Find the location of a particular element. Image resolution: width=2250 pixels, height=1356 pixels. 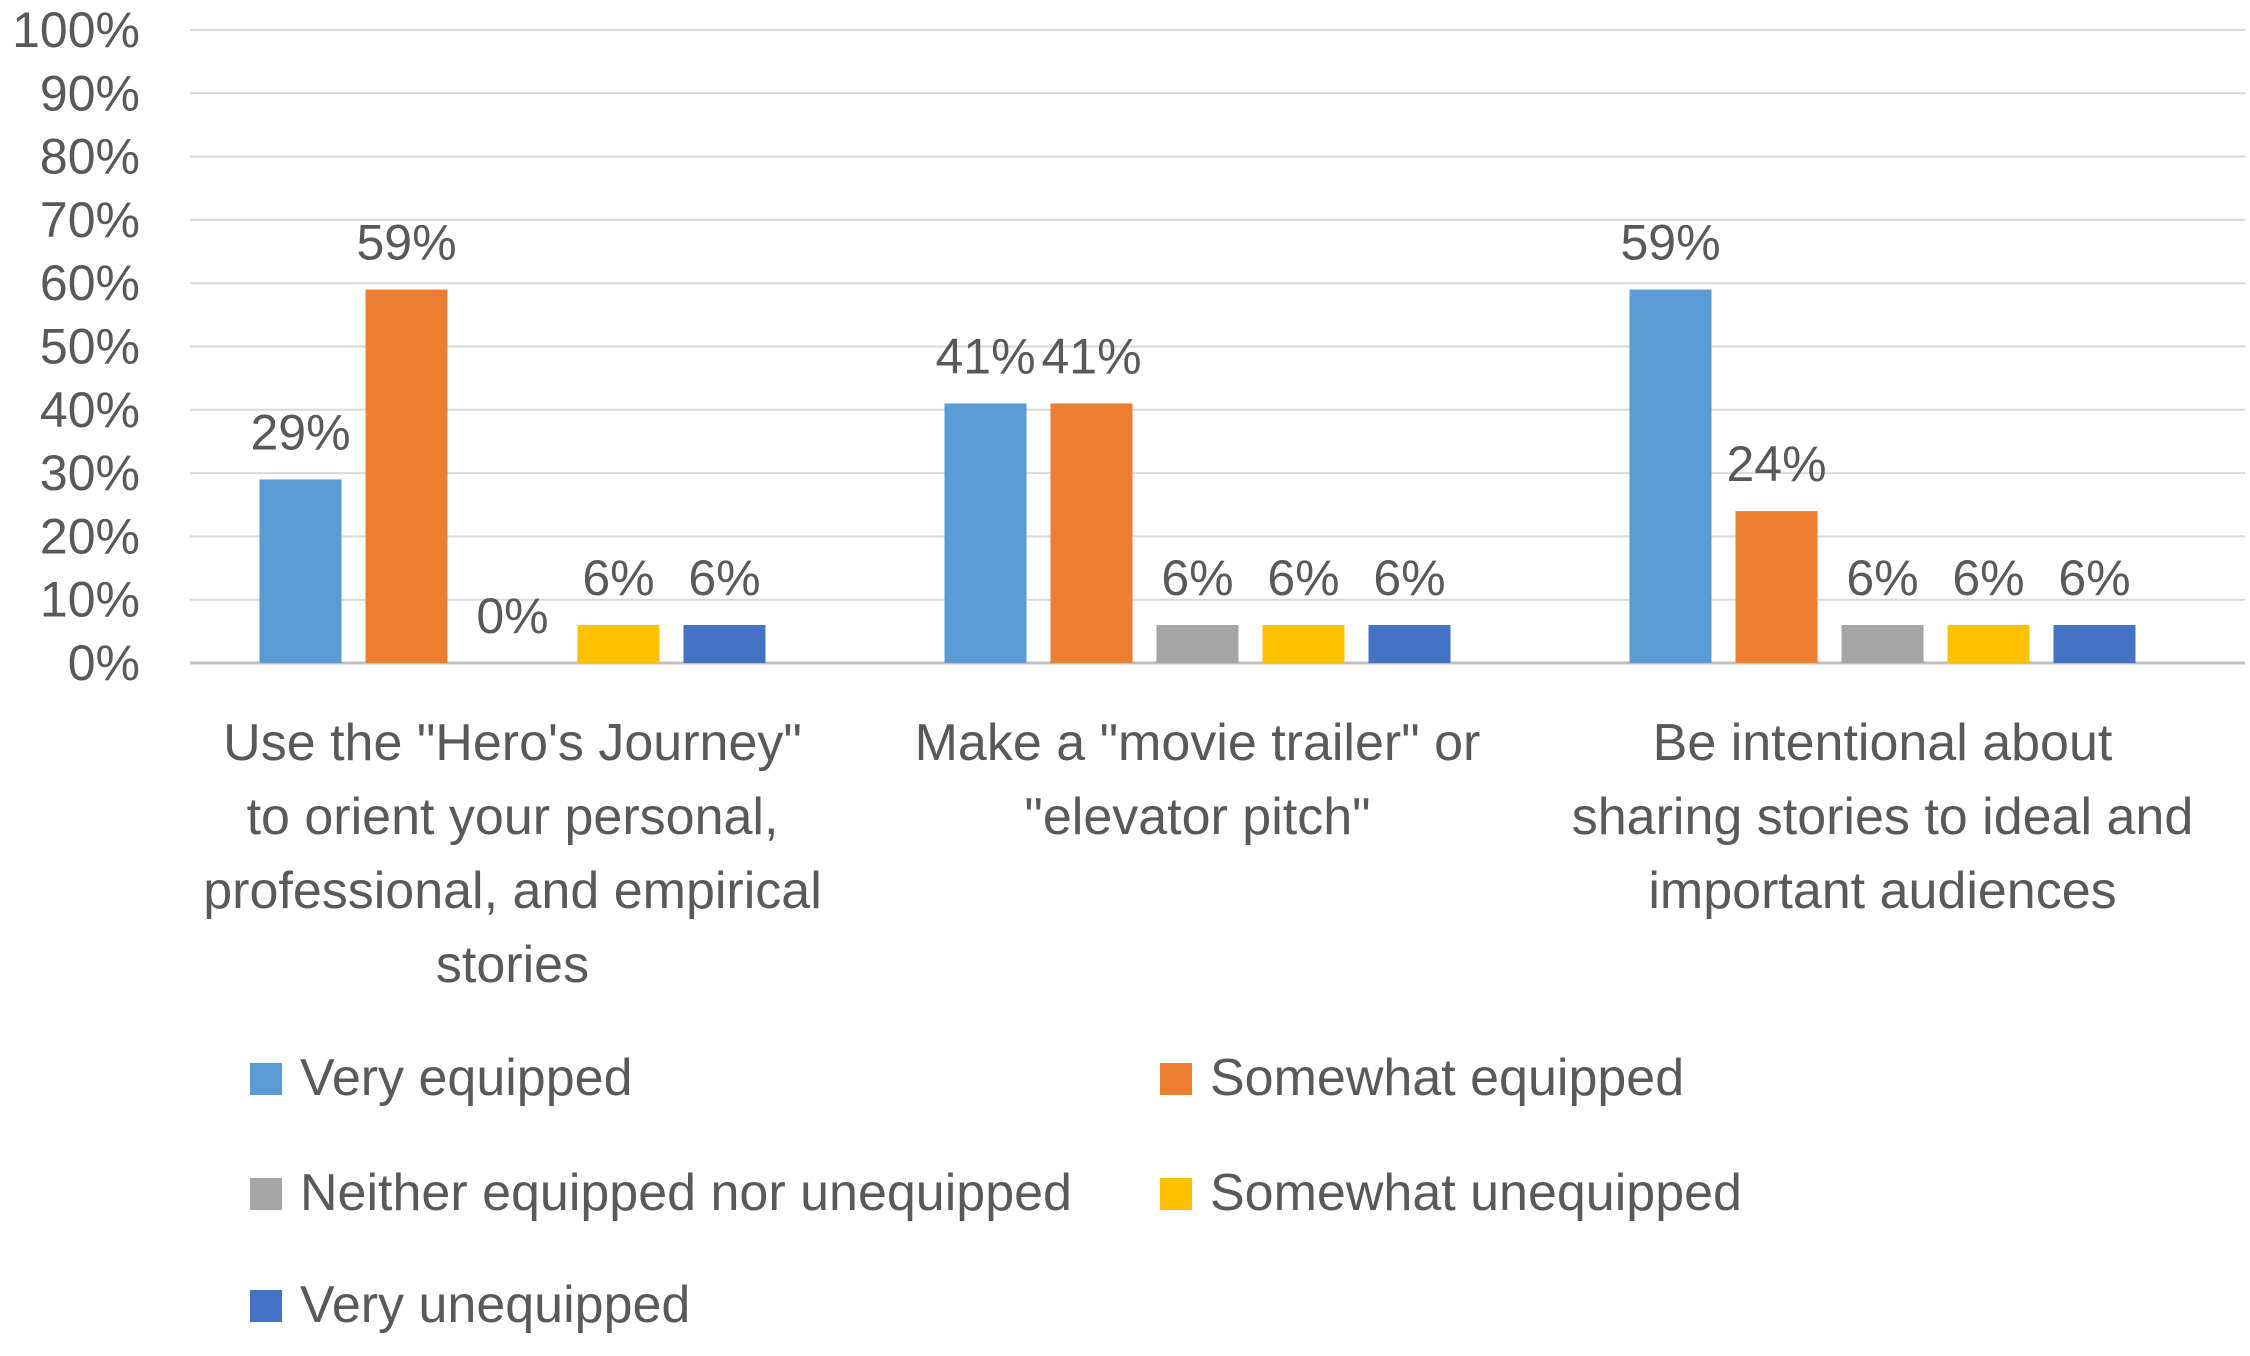

legend-item: Somewhat equipped is located at coordinates (1422, 1078).